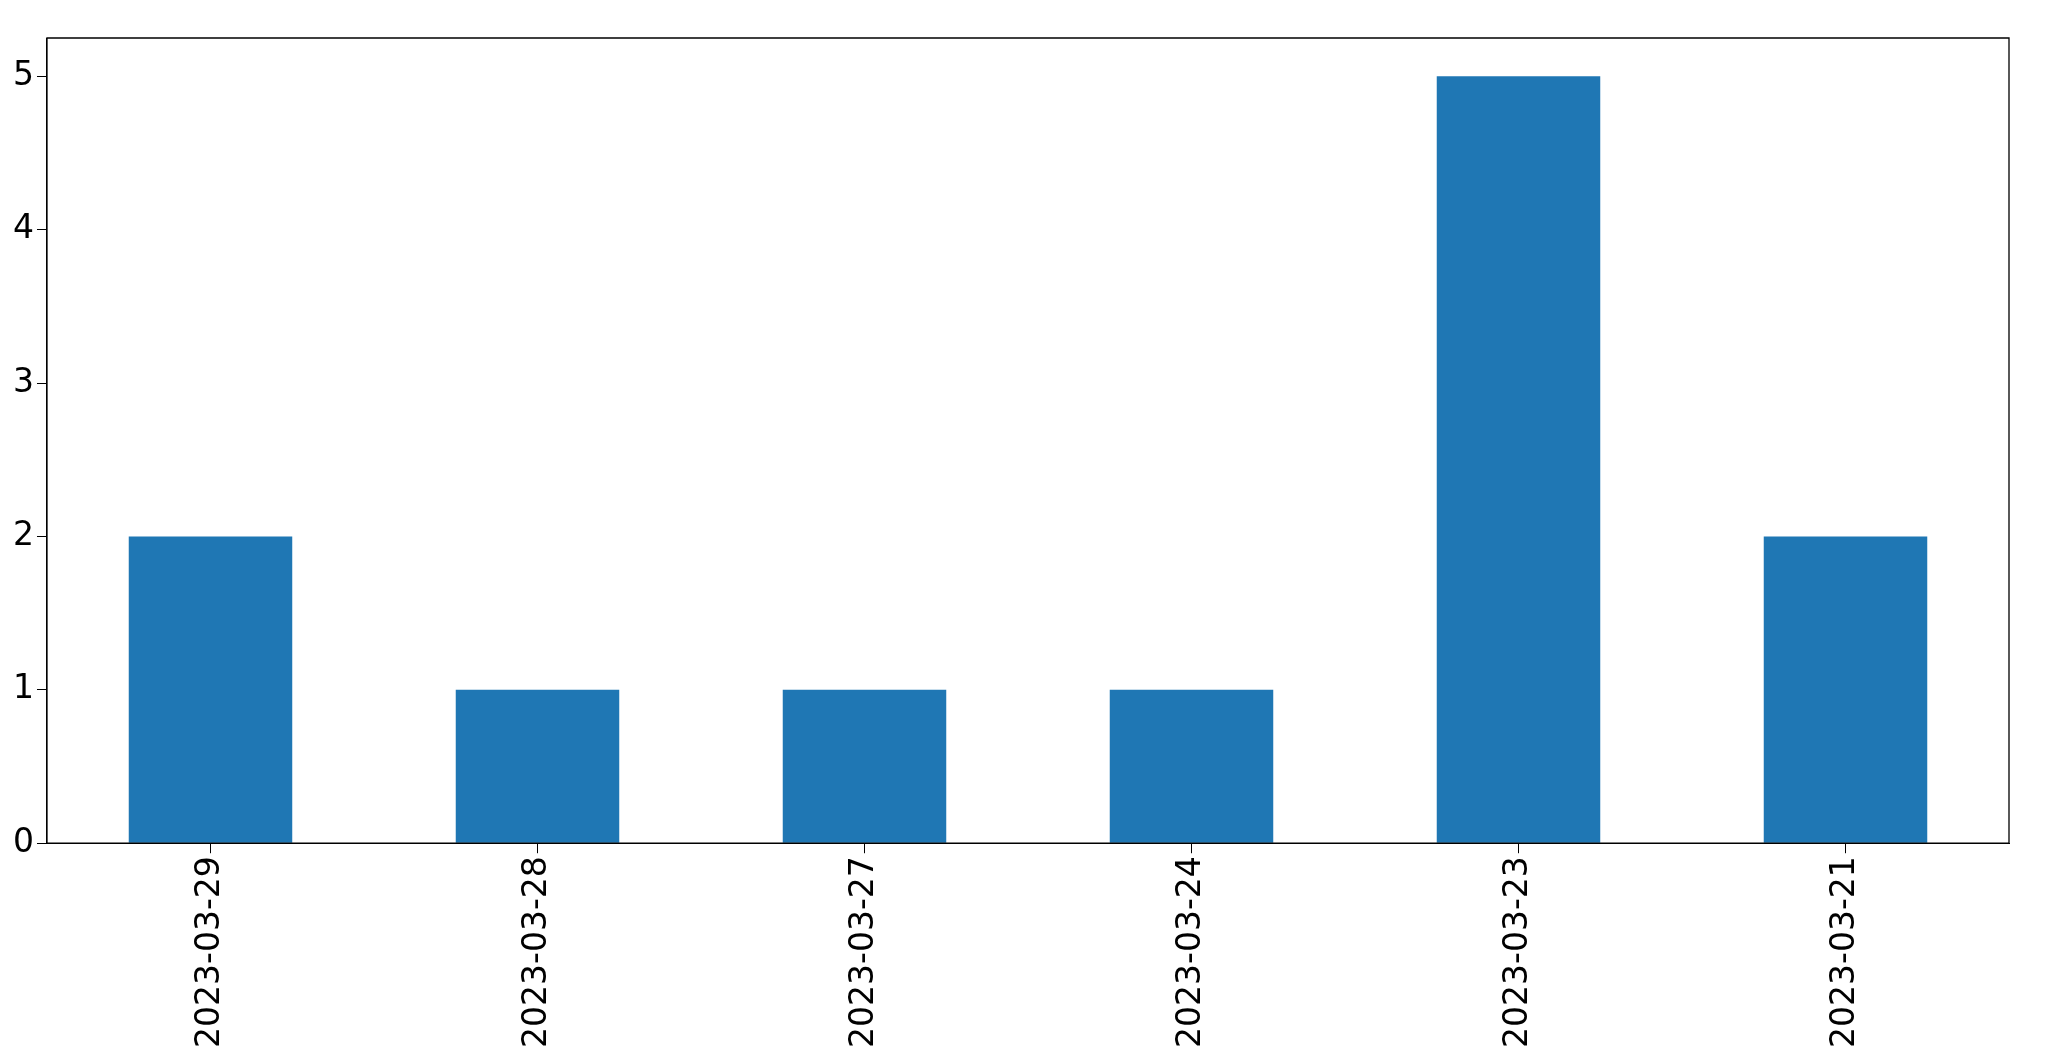 This screenshot has width=2049, height=1061. Describe the element at coordinates (23, 840) in the screenshot. I see `y-tick-label: 0` at that location.